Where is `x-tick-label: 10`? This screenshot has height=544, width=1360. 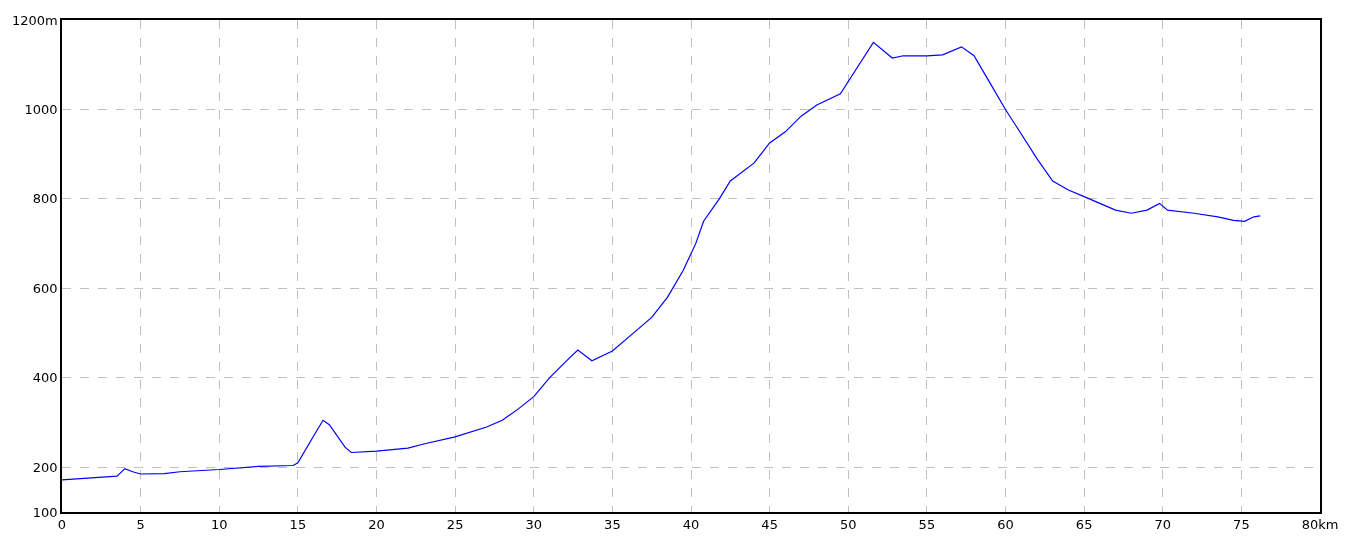 x-tick-label: 10 is located at coordinates (219, 525).